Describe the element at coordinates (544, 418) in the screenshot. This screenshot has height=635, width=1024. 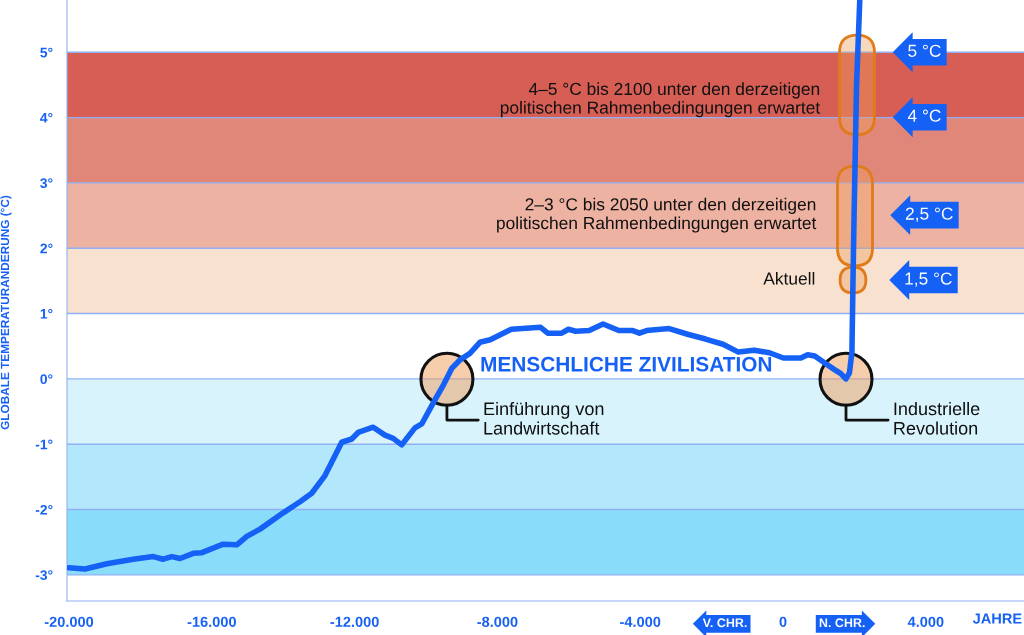
I see `annotation: Einführung von Landwirtschaft` at that location.